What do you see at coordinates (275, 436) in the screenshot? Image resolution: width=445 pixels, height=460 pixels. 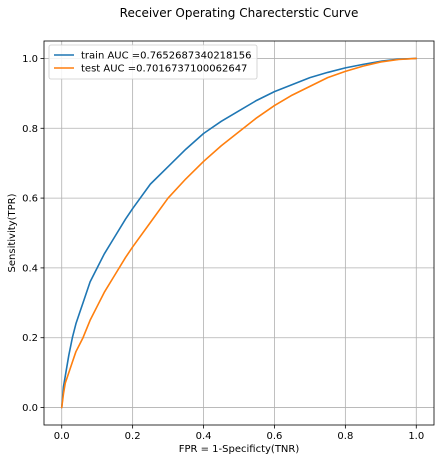 I see `x-tick-label: 0.6` at bounding box center [275, 436].